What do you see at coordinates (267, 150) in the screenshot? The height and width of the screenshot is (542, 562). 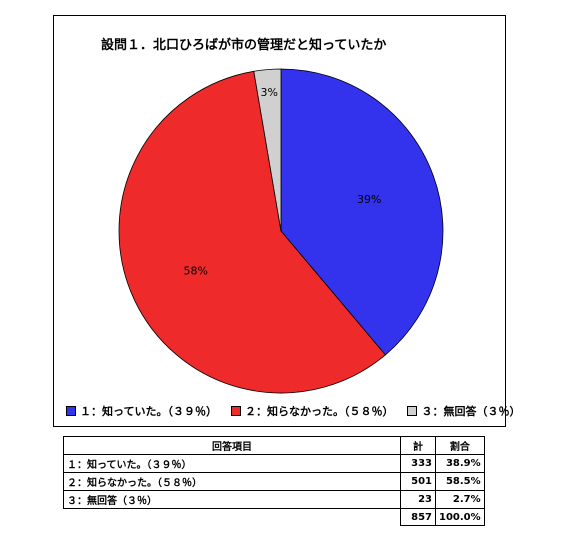 I see `pie-slice-no-answer` at bounding box center [267, 150].